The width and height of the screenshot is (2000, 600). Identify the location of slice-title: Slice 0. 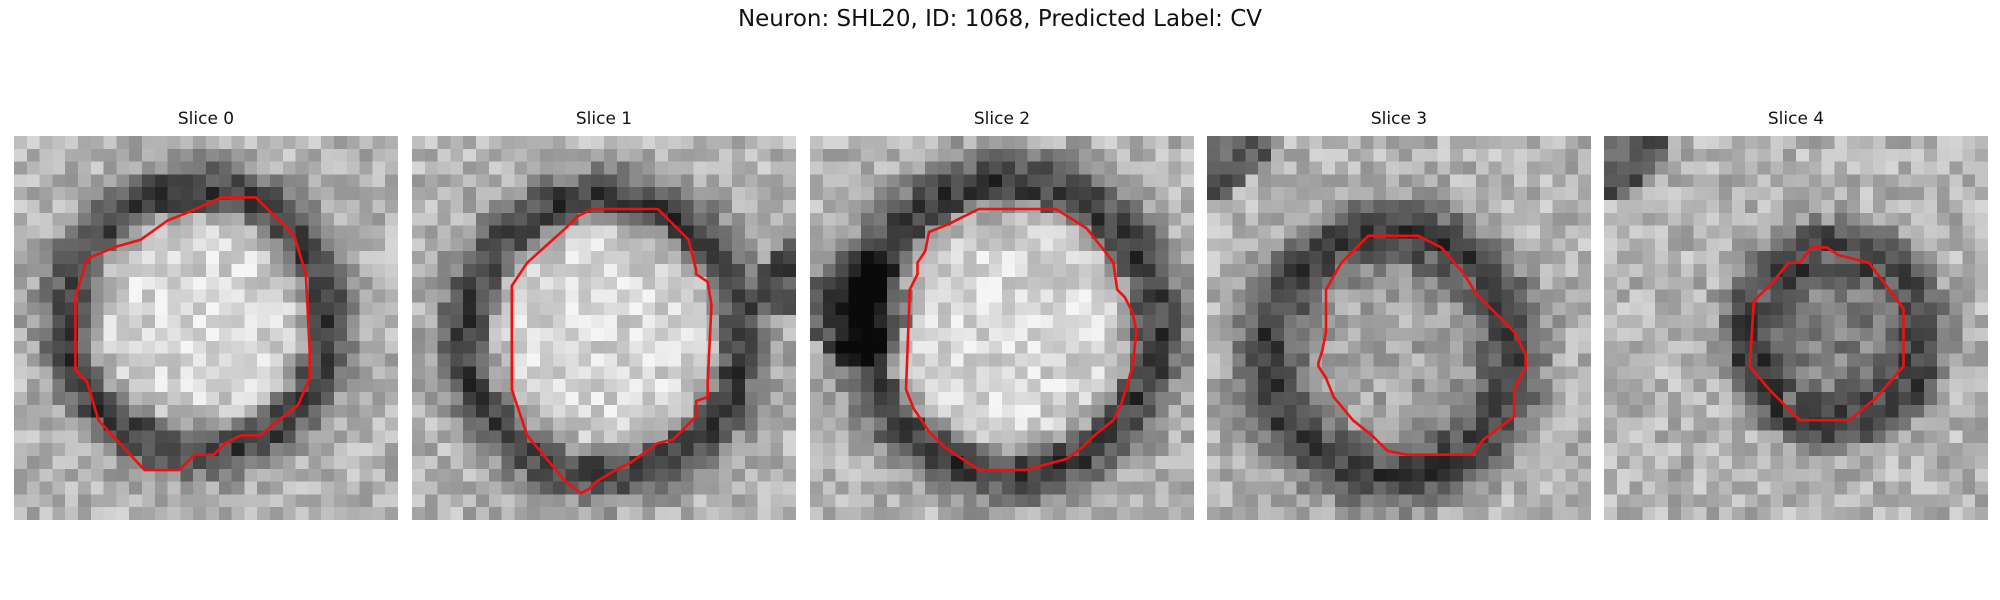
(206, 119).